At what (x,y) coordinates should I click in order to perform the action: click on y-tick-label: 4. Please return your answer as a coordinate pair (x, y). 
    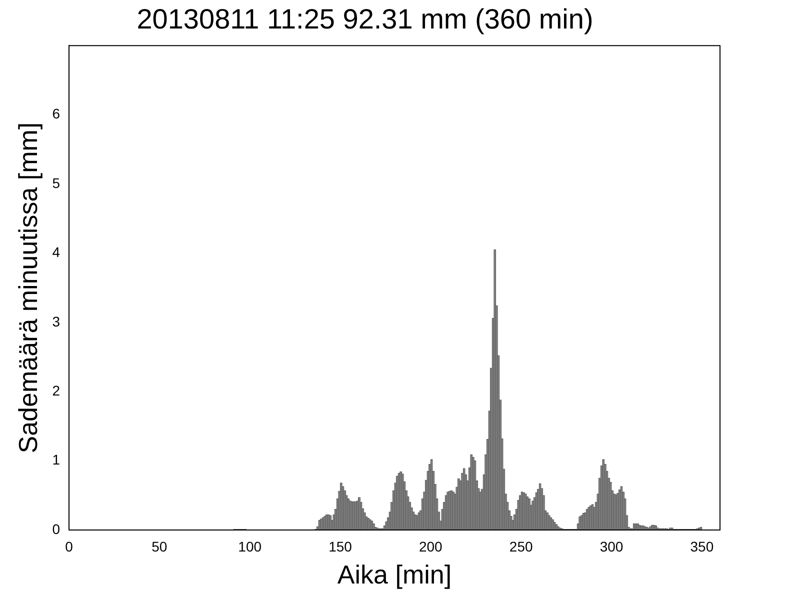
    Looking at the image, I should click on (56, 252).